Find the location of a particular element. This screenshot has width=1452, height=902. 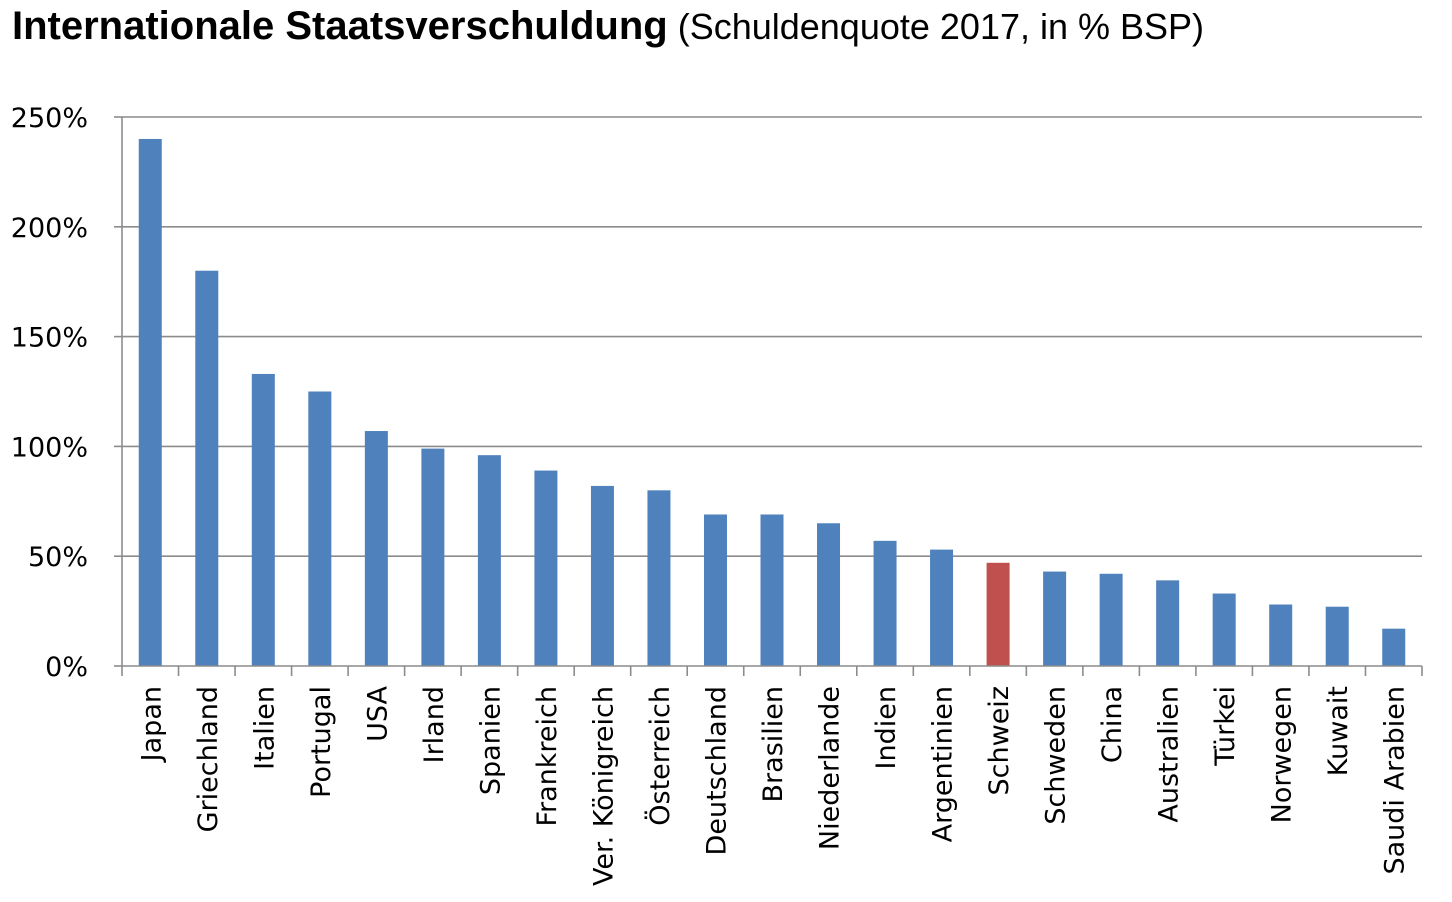

bar-china is located at coordinates (1111, 619).